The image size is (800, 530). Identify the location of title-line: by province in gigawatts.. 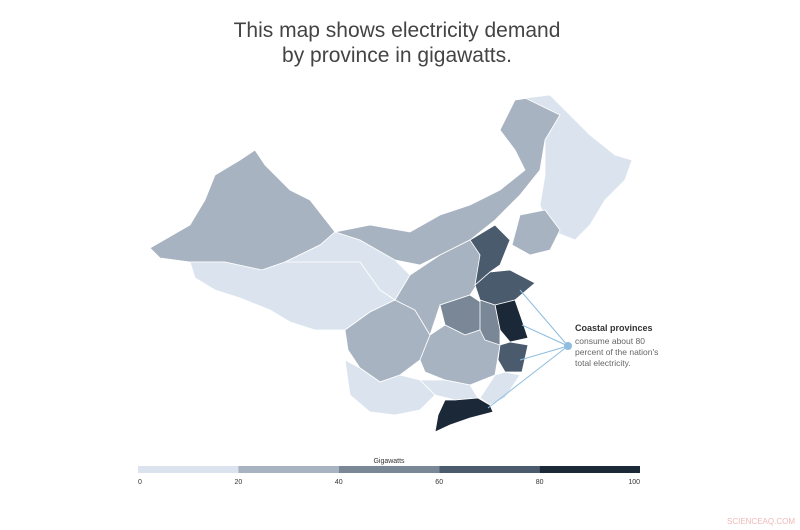
(397, 55).